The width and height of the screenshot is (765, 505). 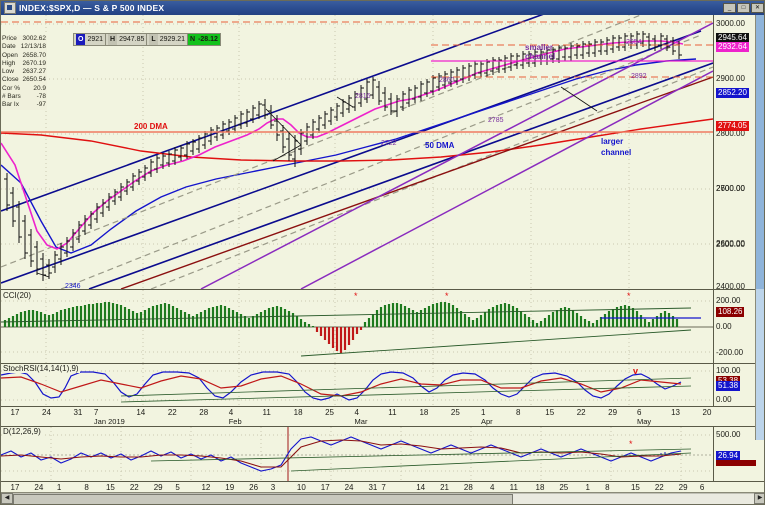 I want to click on close-button: ✕, so click(x=757, y=8).